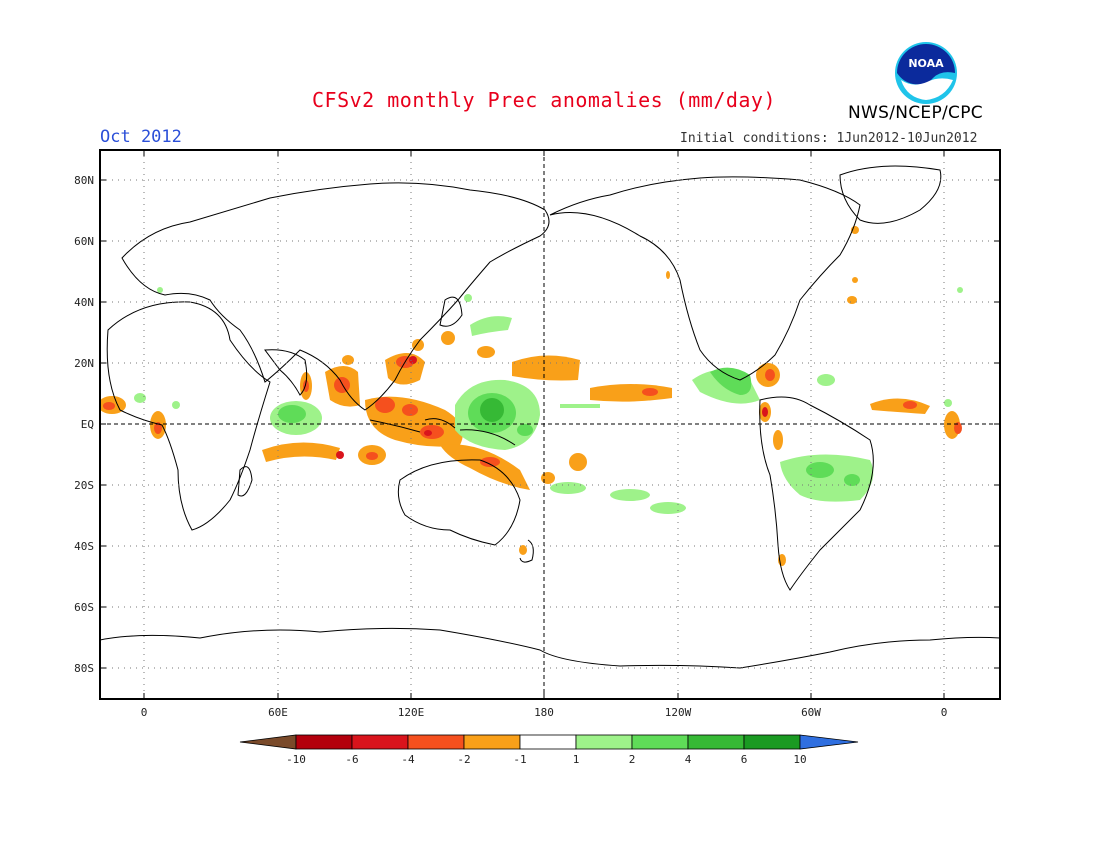  What do you see at coordinates (84, 485) in the screenshot?
I see `lat-label: 20S` at bounding box center [84, 485].